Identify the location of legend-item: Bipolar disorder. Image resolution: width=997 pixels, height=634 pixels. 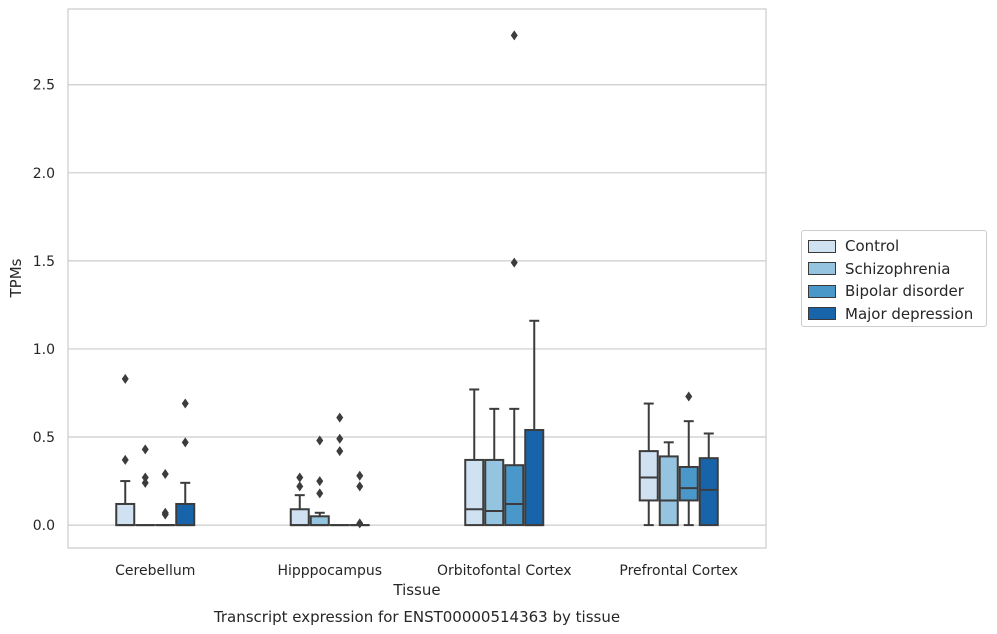
(894, 291).